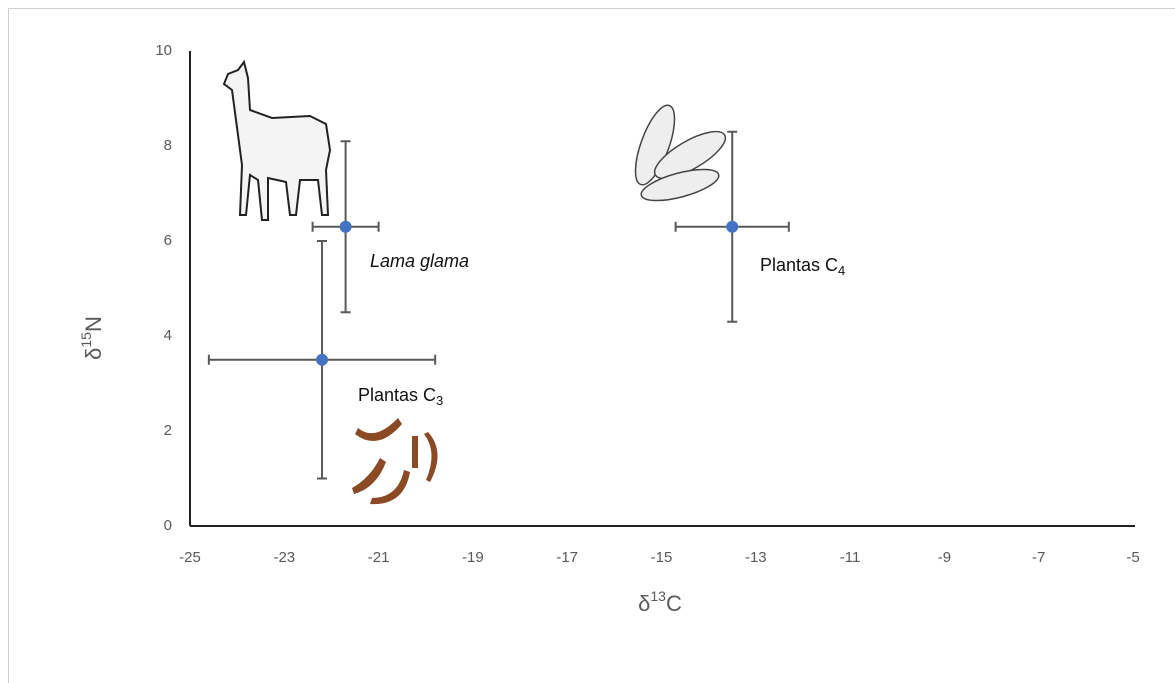 This screenshot has width=1175, height=683. I want to click on x-tick-label: -7, so click(1038, 557).